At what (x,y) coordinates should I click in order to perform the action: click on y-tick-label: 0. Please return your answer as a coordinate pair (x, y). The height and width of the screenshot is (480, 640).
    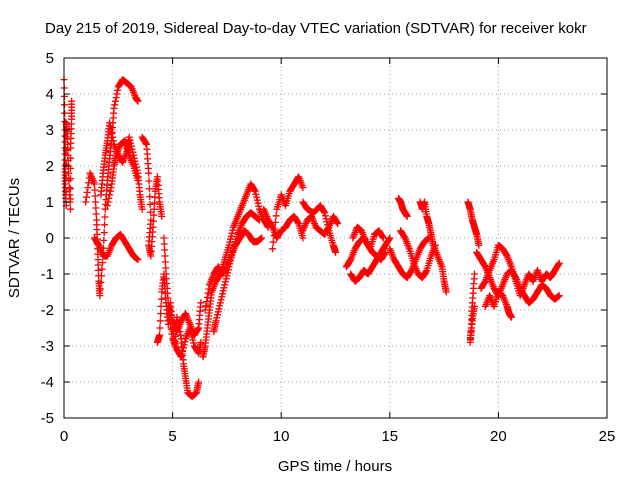
    Looking at the image, I should click on (50, 238).